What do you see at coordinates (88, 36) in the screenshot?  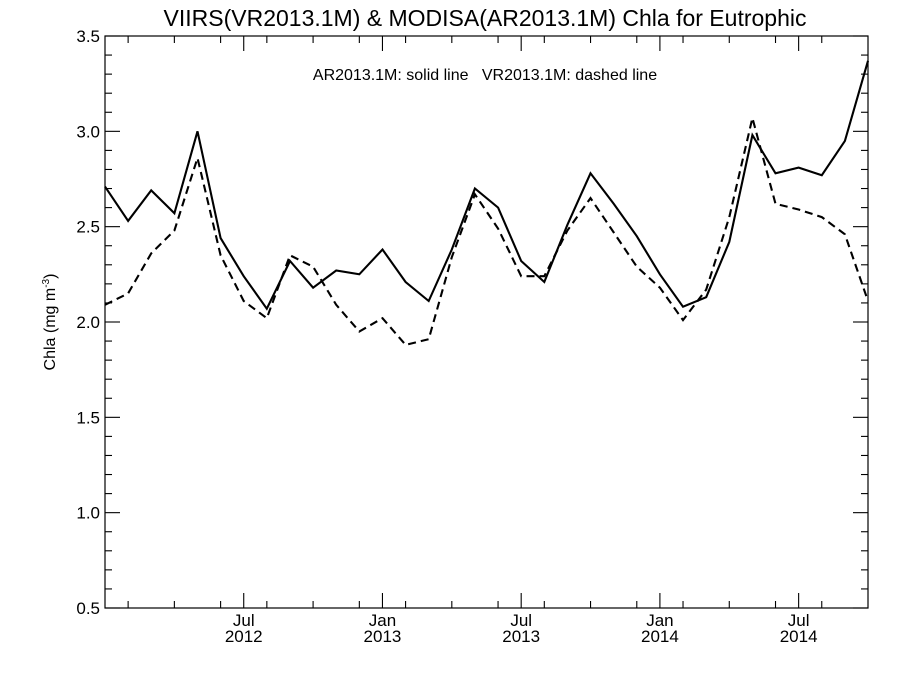 I see `y-tick-label: 3.5` at bounding box center [88, 36].